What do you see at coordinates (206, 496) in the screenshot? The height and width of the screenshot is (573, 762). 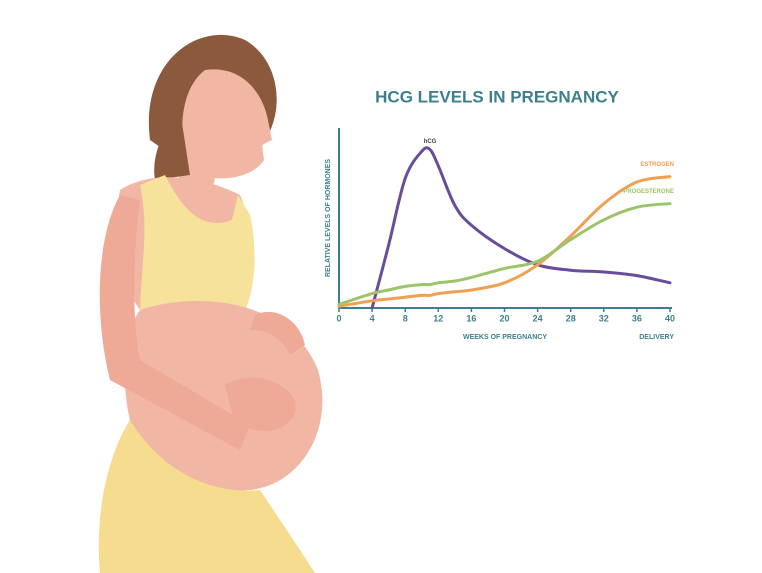 I see `pants` at bounding box center [206, 496].